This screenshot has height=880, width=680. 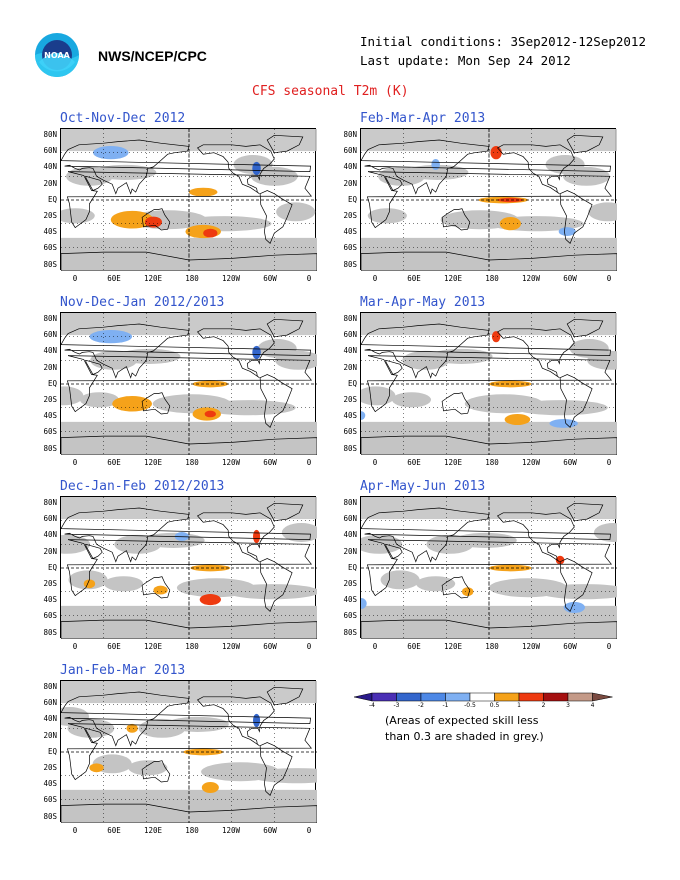 What do you see at coordinates (445, 705) in the screenshot?
I see `legend-tick-label: -1` at bounding box center [445, 705].